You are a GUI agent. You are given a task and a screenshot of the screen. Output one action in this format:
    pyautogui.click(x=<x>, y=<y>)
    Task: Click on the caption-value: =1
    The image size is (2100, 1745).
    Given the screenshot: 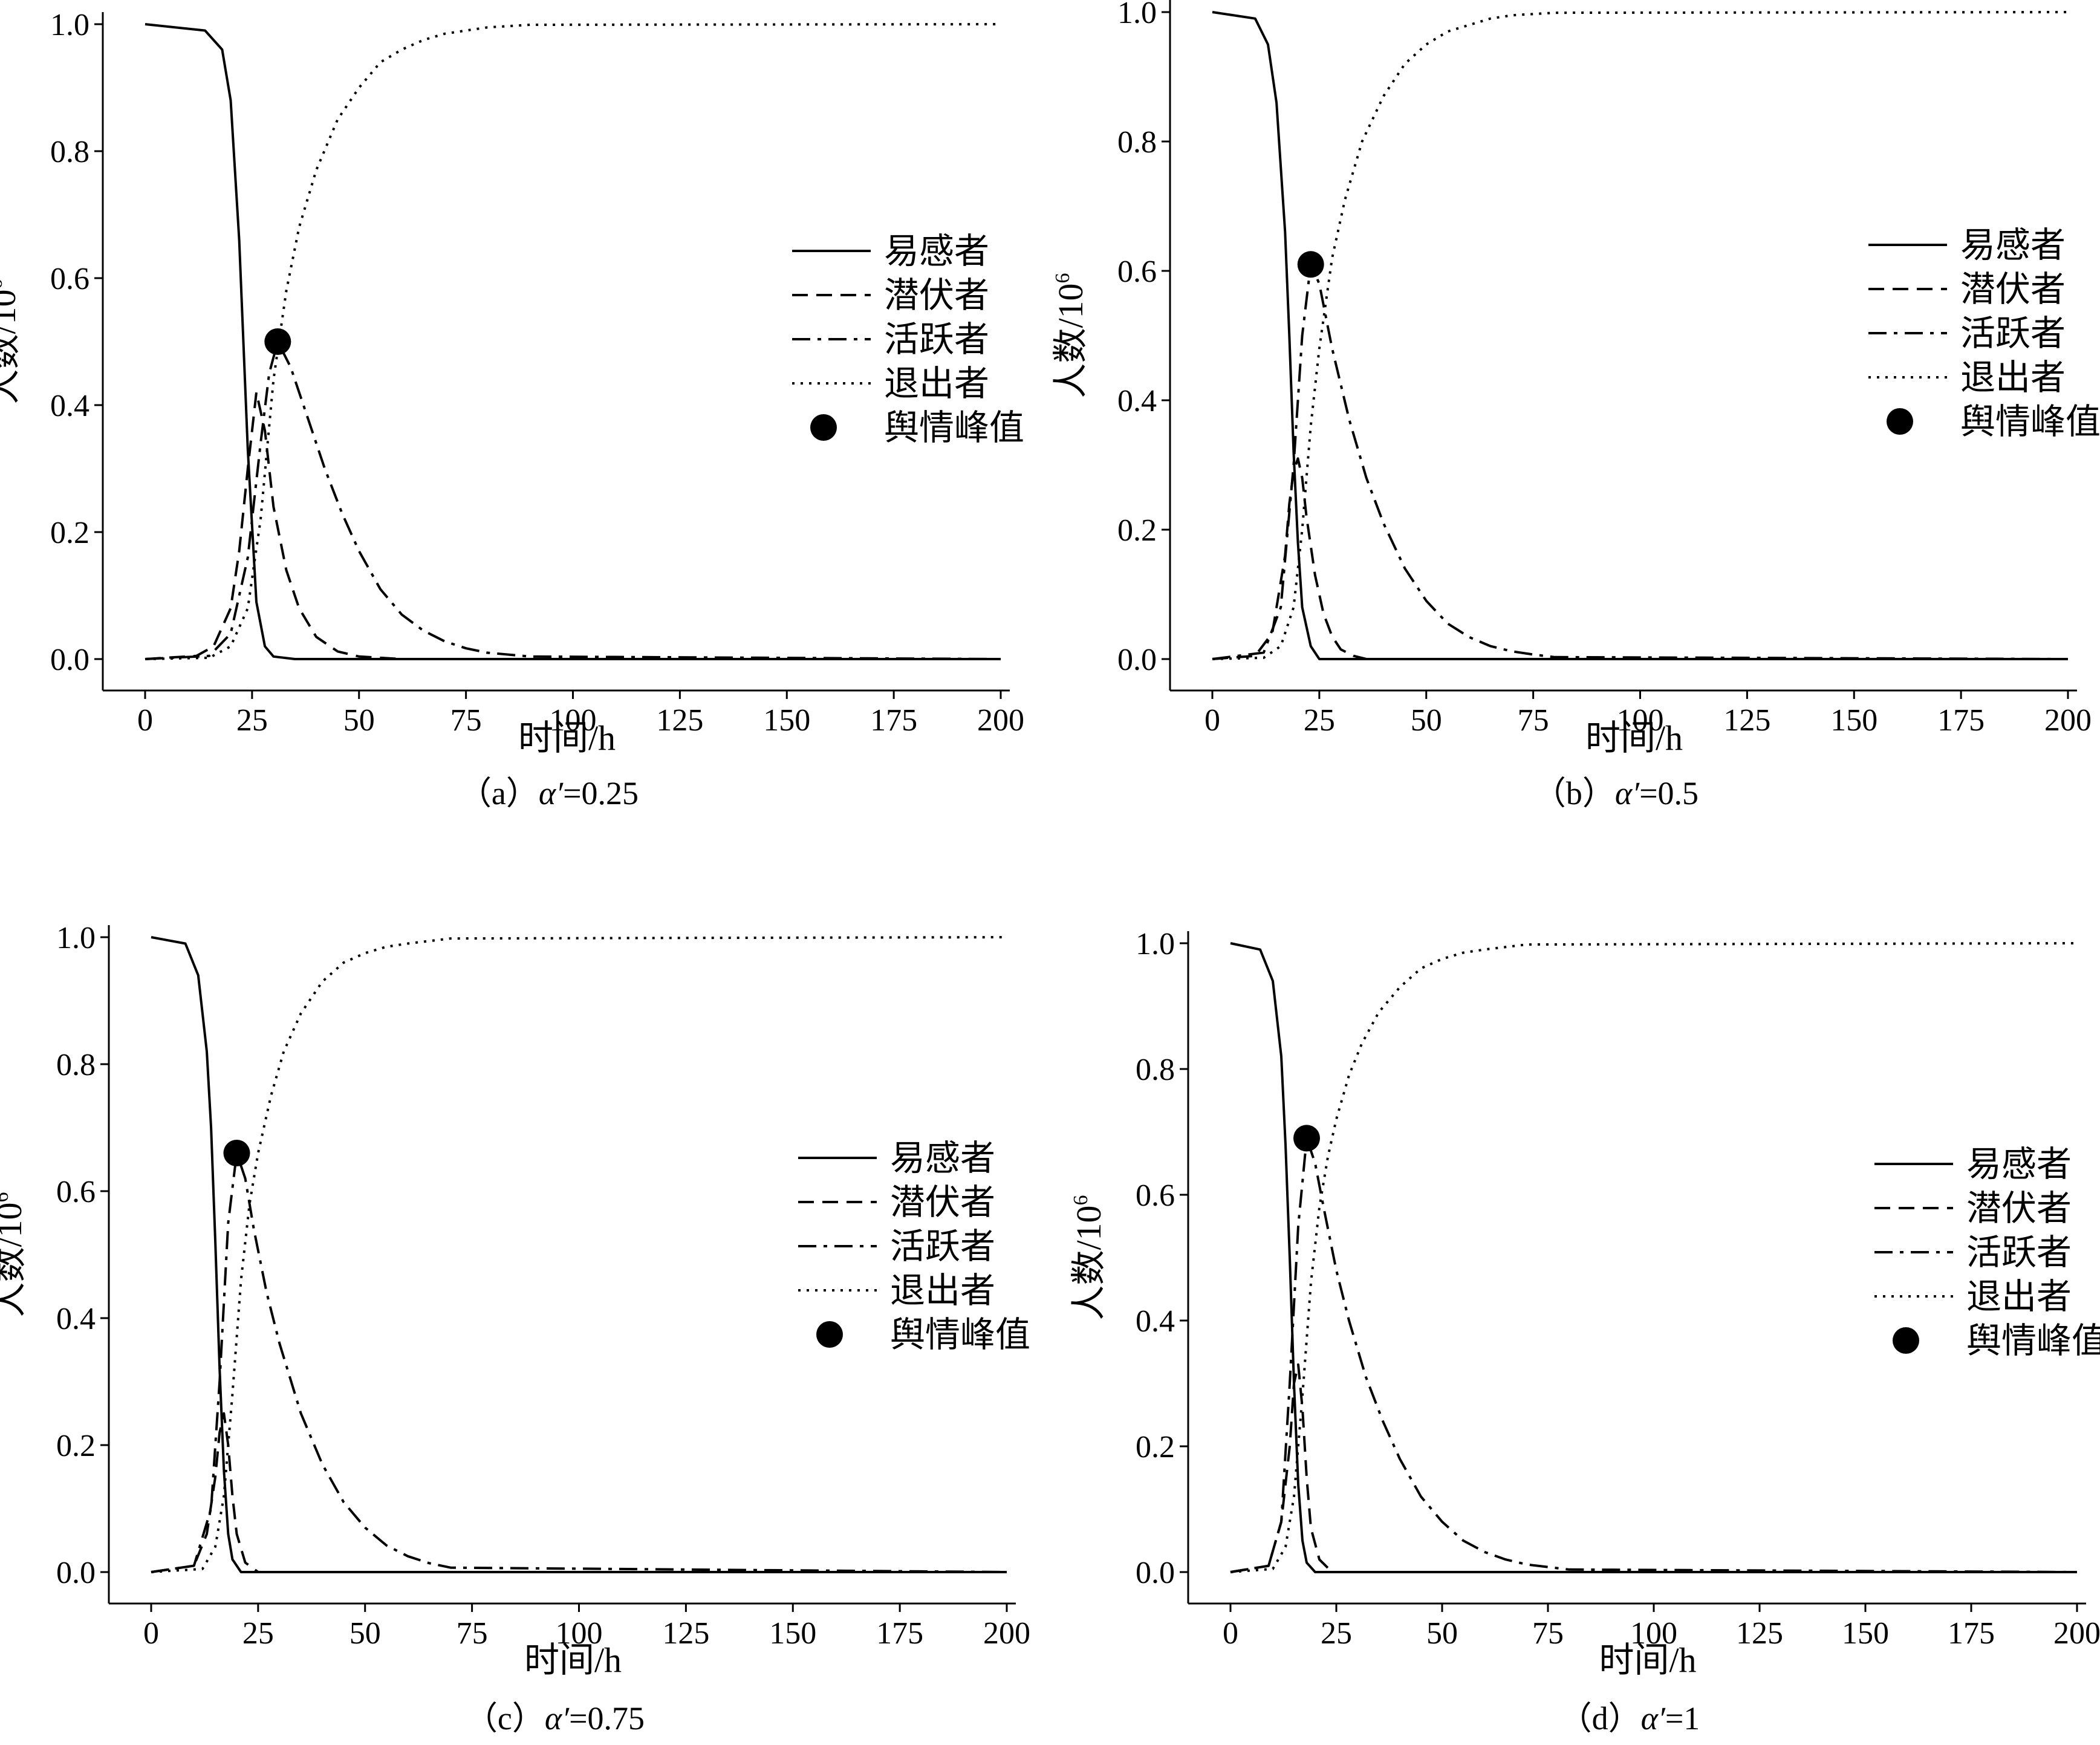 What is the action you would take?
    pyautogui.click(x=1682, y=1718)
    